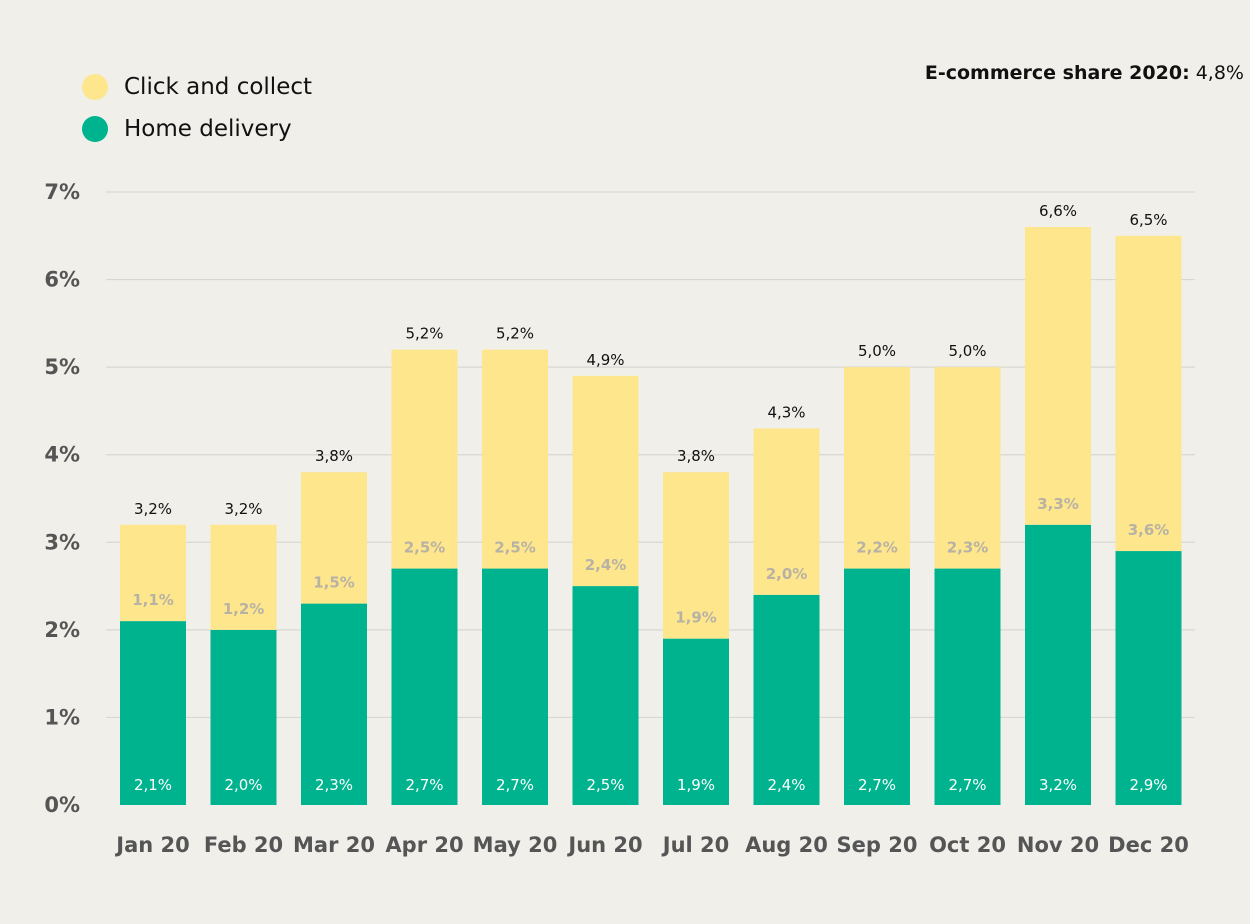 Image resolution: width=1250 pixels, height=924 pixels. What do you see at coordinates (95, 87) in the screenshot?
I see `legend-swatch-click-and-collect` at bounding box center [95, 87].